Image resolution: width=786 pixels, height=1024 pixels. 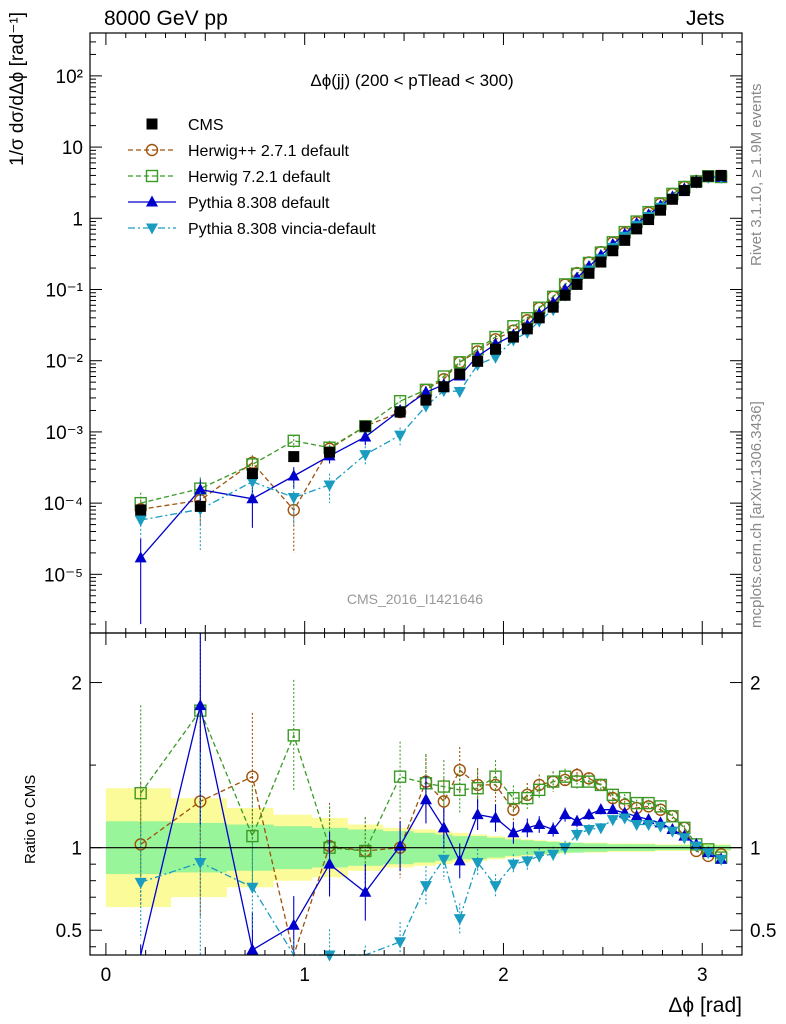 What do you see at coordinates (65, 290) in the screenshot?
I see `y-tick-label: 10⁻¹` at bounding box center [65, 290].